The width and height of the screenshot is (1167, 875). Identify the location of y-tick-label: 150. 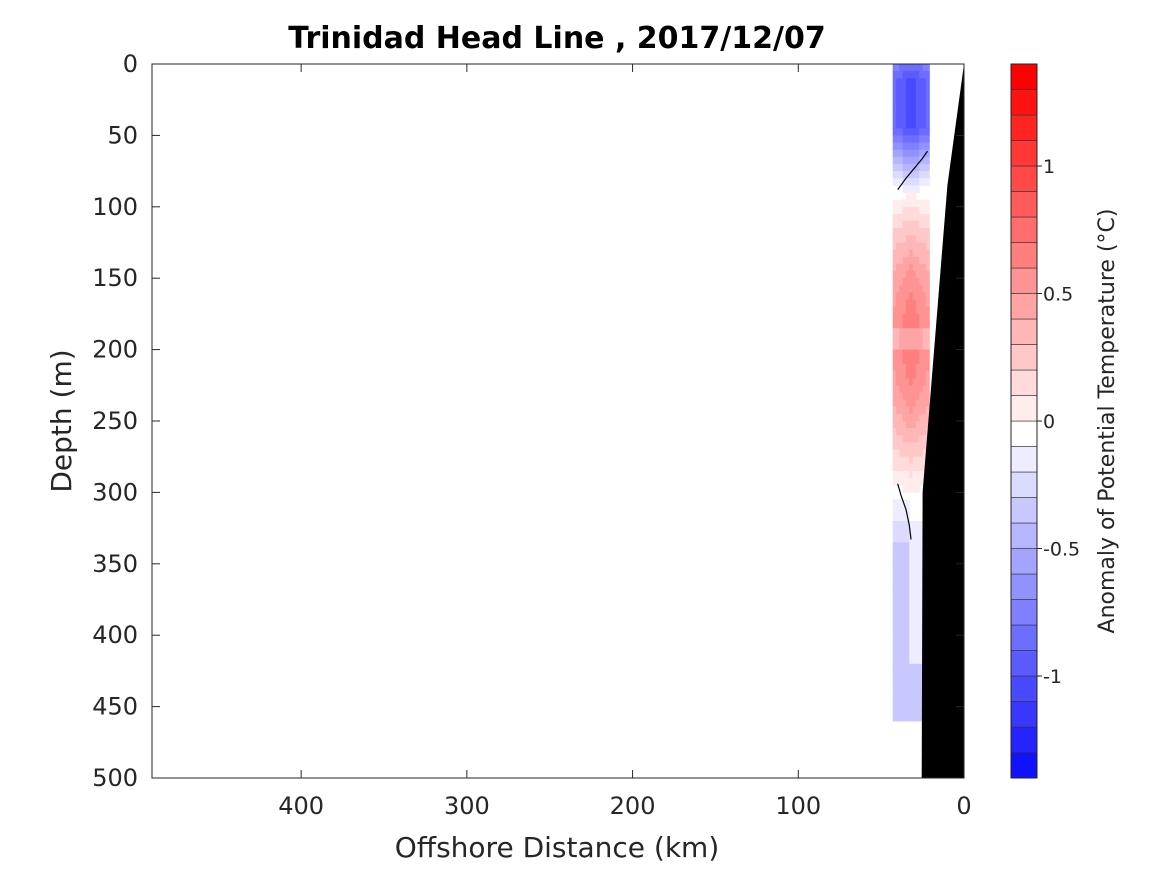
(115, 278).